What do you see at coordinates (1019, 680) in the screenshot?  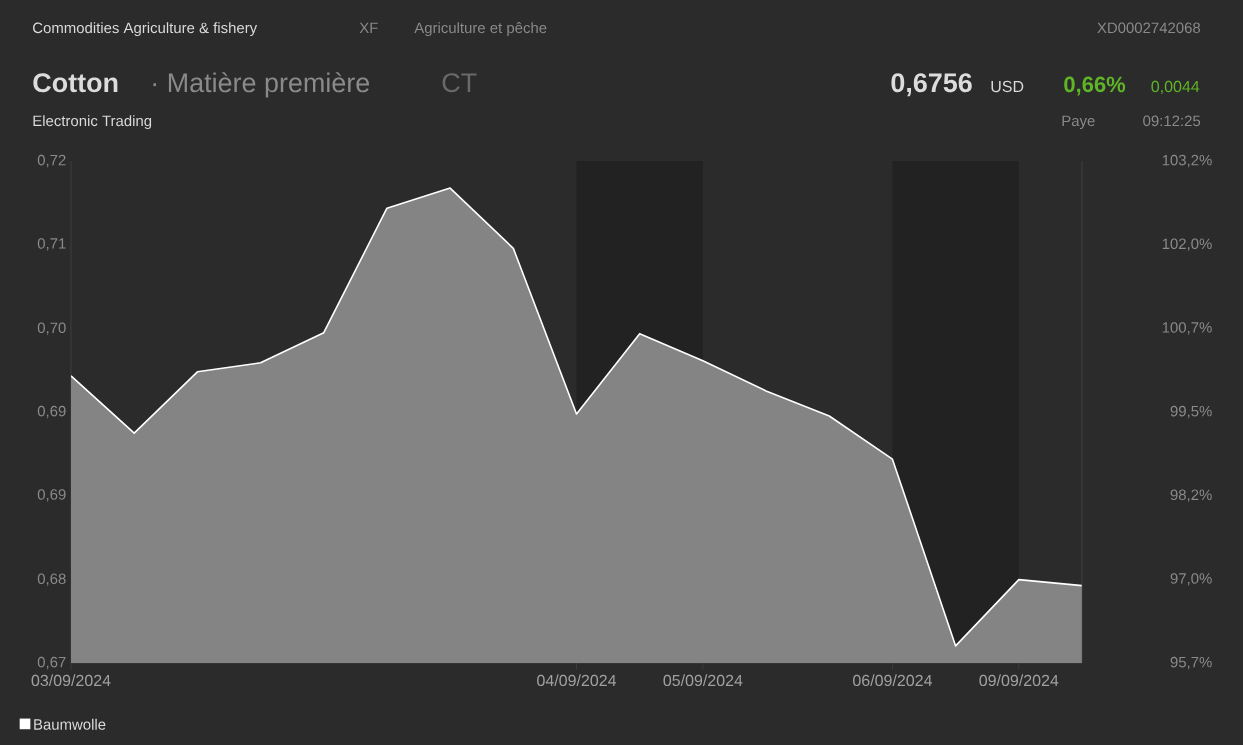 I see `x-tick-label: 09/09/2024` at bounding box center [1019, 680].